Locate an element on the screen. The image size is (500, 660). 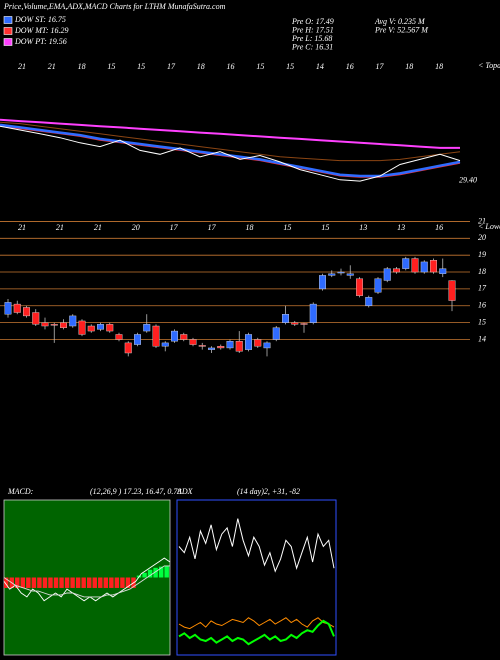
y-tick-label: 21 is located at coordinates (482, 220).